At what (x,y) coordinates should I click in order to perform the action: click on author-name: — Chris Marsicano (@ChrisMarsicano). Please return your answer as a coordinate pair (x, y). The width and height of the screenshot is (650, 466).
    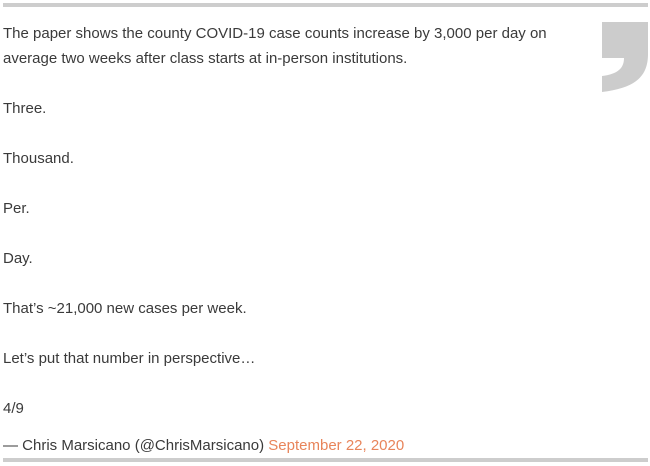
    Looking at the image, I should click on (134, 445).